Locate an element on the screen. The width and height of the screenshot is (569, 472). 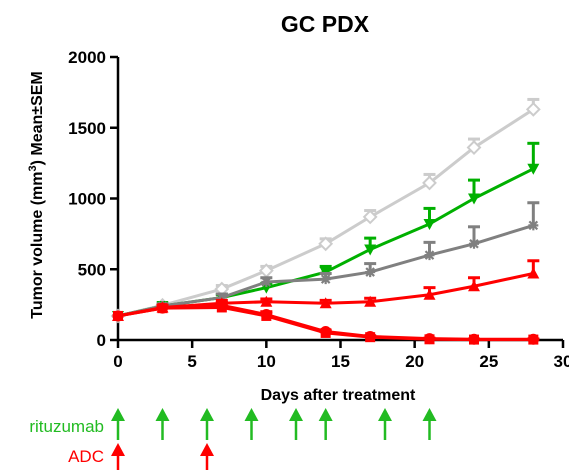
y-axis-label-prefix: Tumor volume (mm is located at coordinates (37, 244).